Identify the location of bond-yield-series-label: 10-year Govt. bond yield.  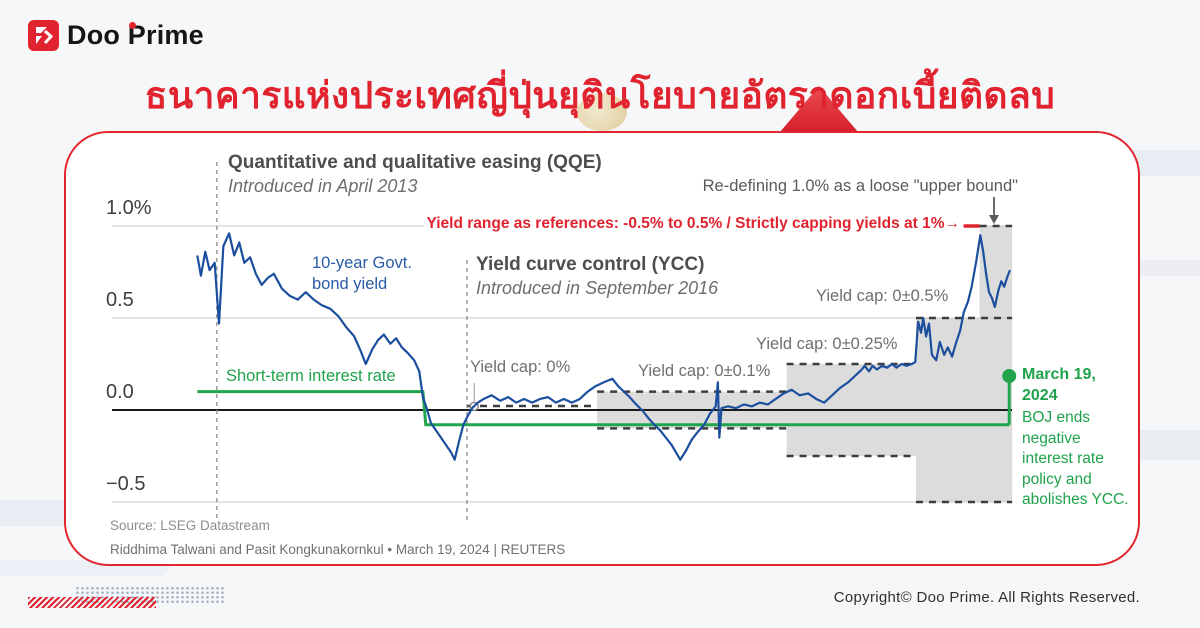
(362, 273).